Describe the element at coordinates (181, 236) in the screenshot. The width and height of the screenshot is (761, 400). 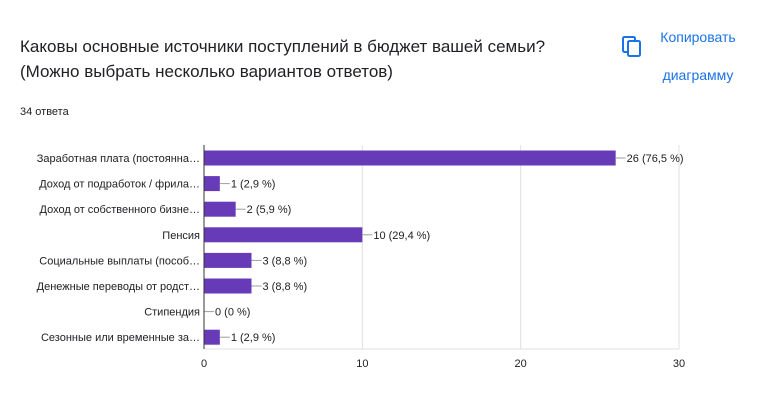
I see `category-label-3: Пенсия` at that location.